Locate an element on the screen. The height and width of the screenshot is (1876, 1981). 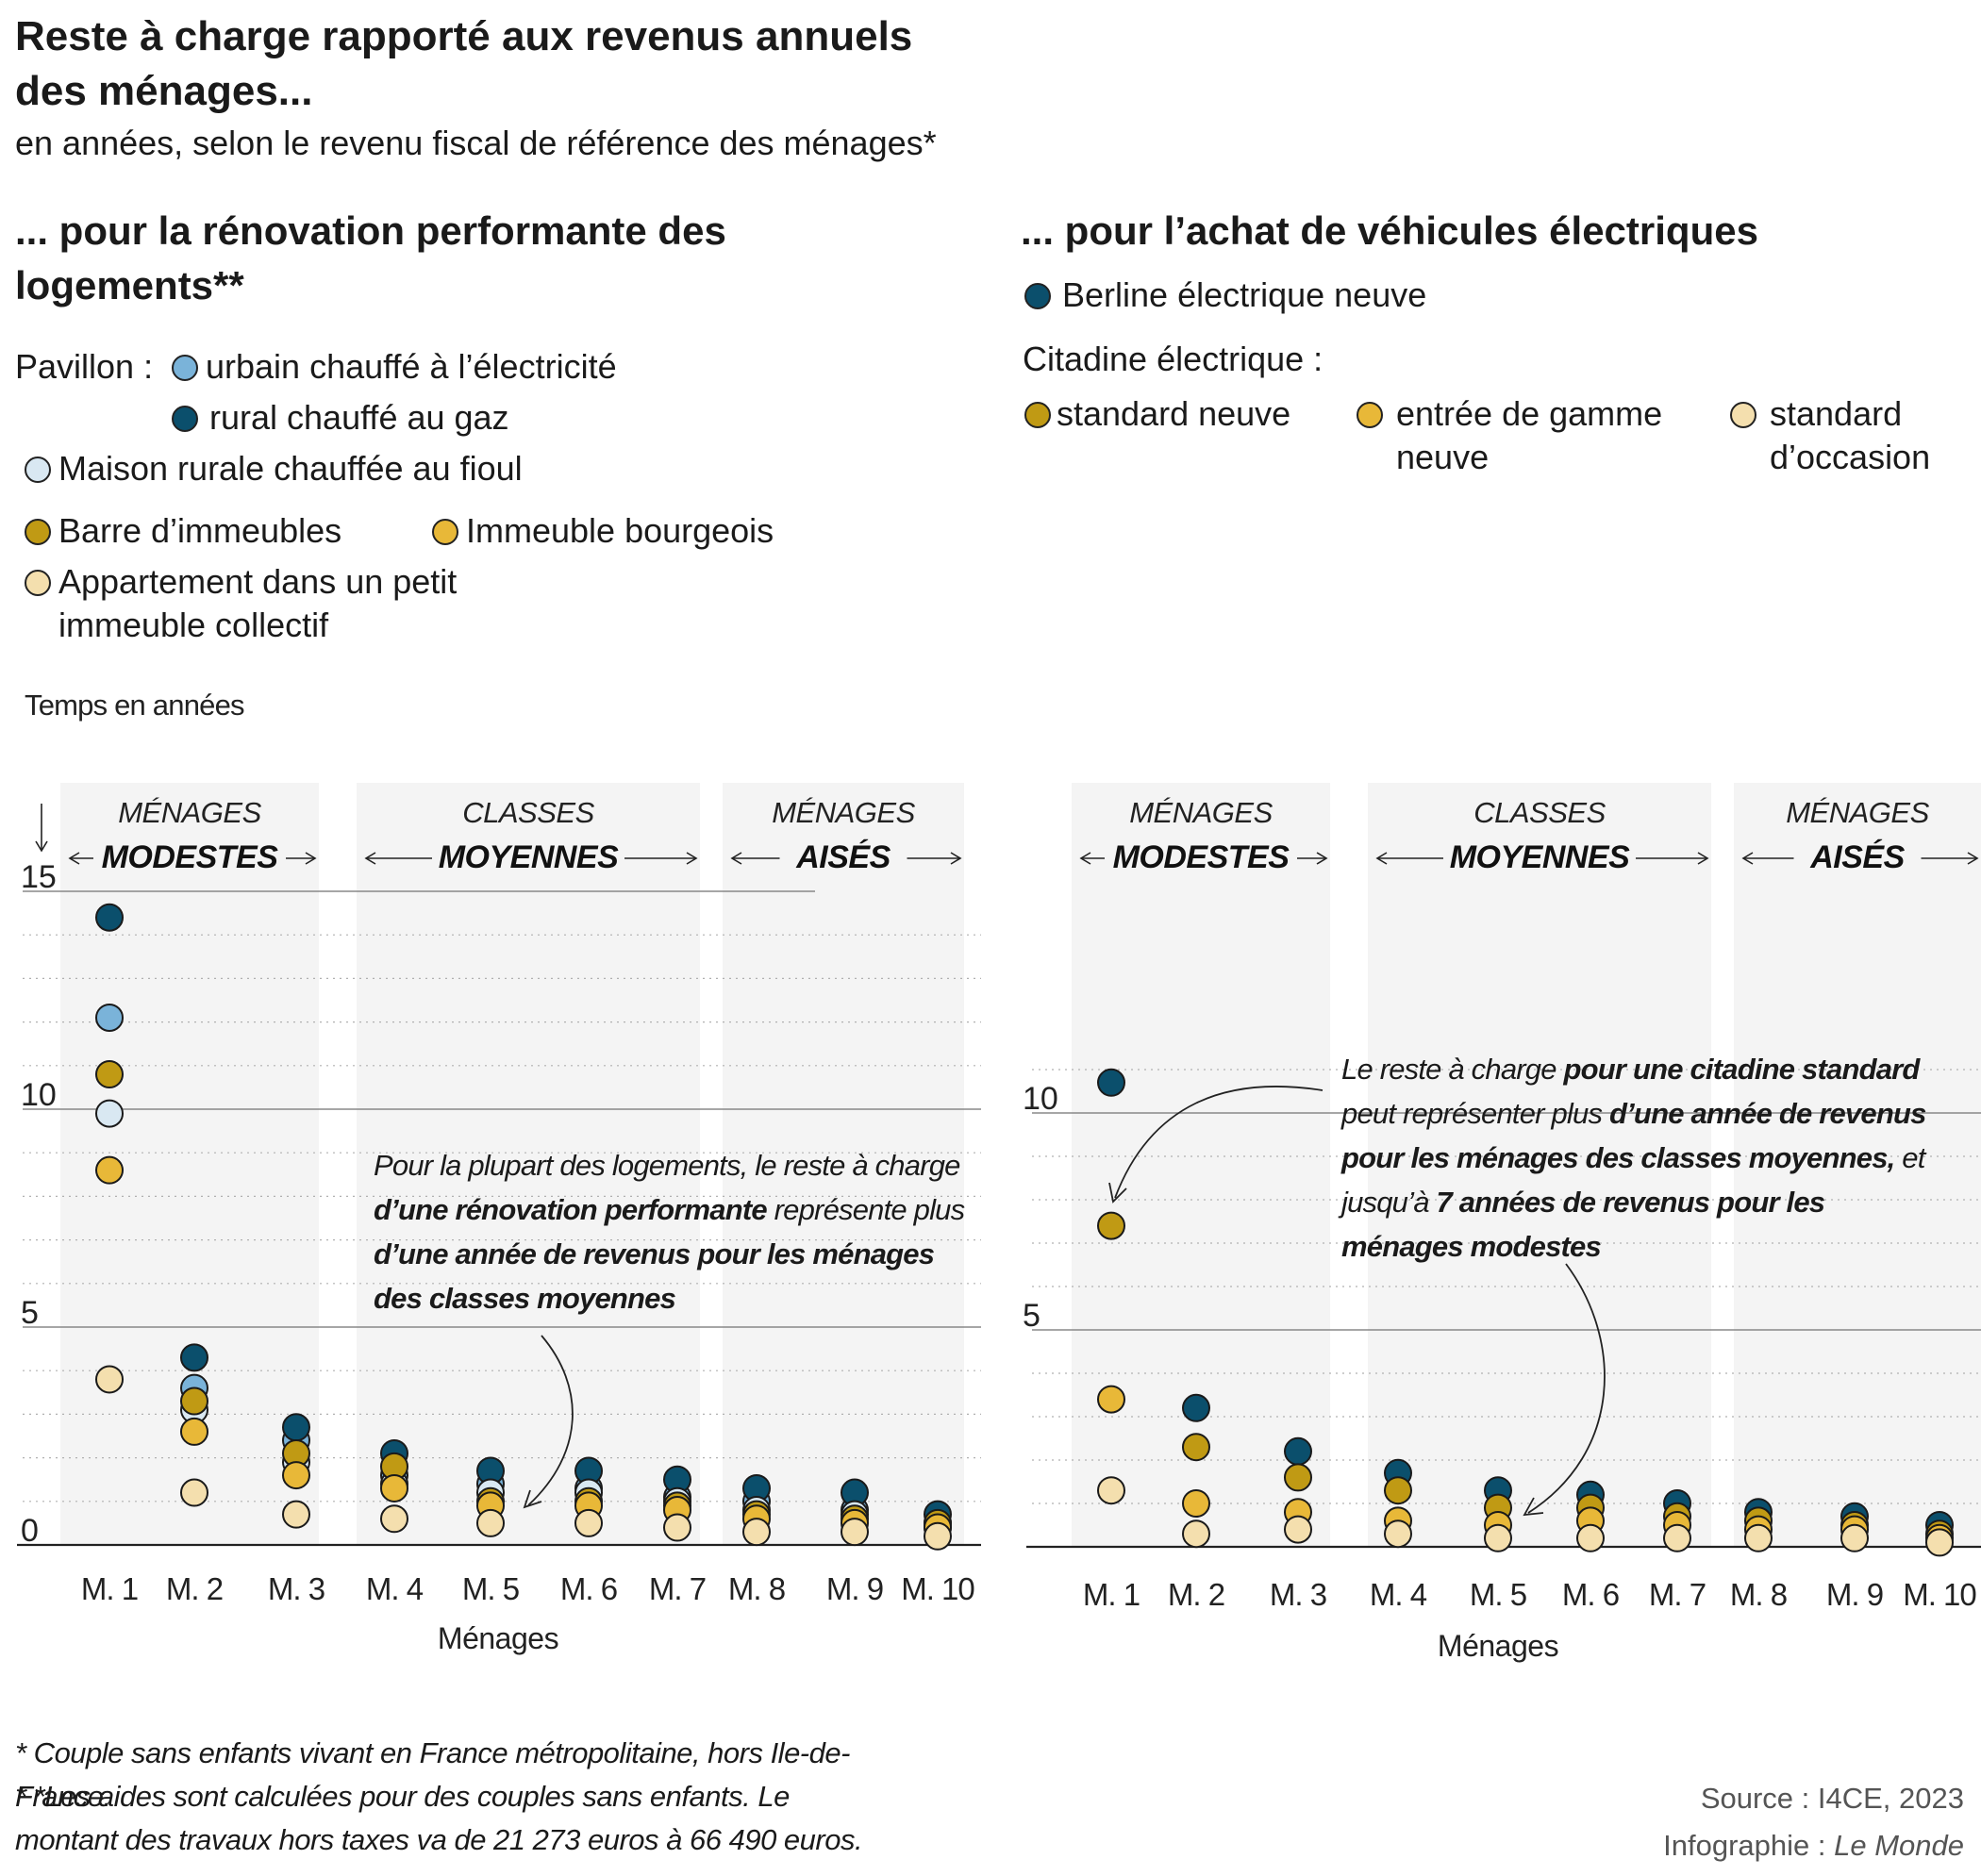
source-text: Source : I4CE, 2023 is located at coordinates (1832, 1798).